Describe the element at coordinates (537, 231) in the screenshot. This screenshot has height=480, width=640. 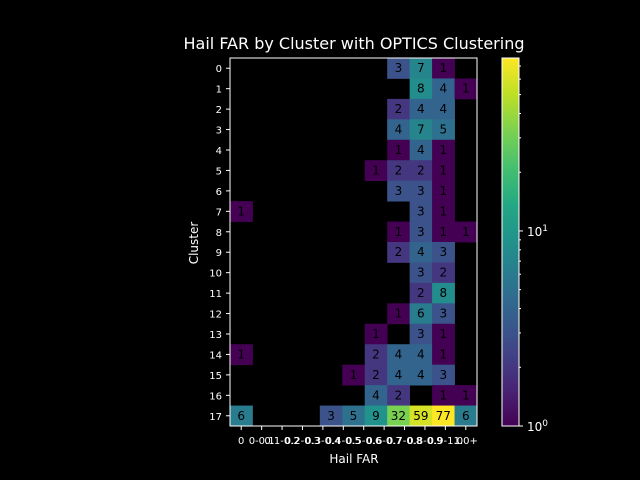
I see `colorbar-tick-label: 10¹` at that location.